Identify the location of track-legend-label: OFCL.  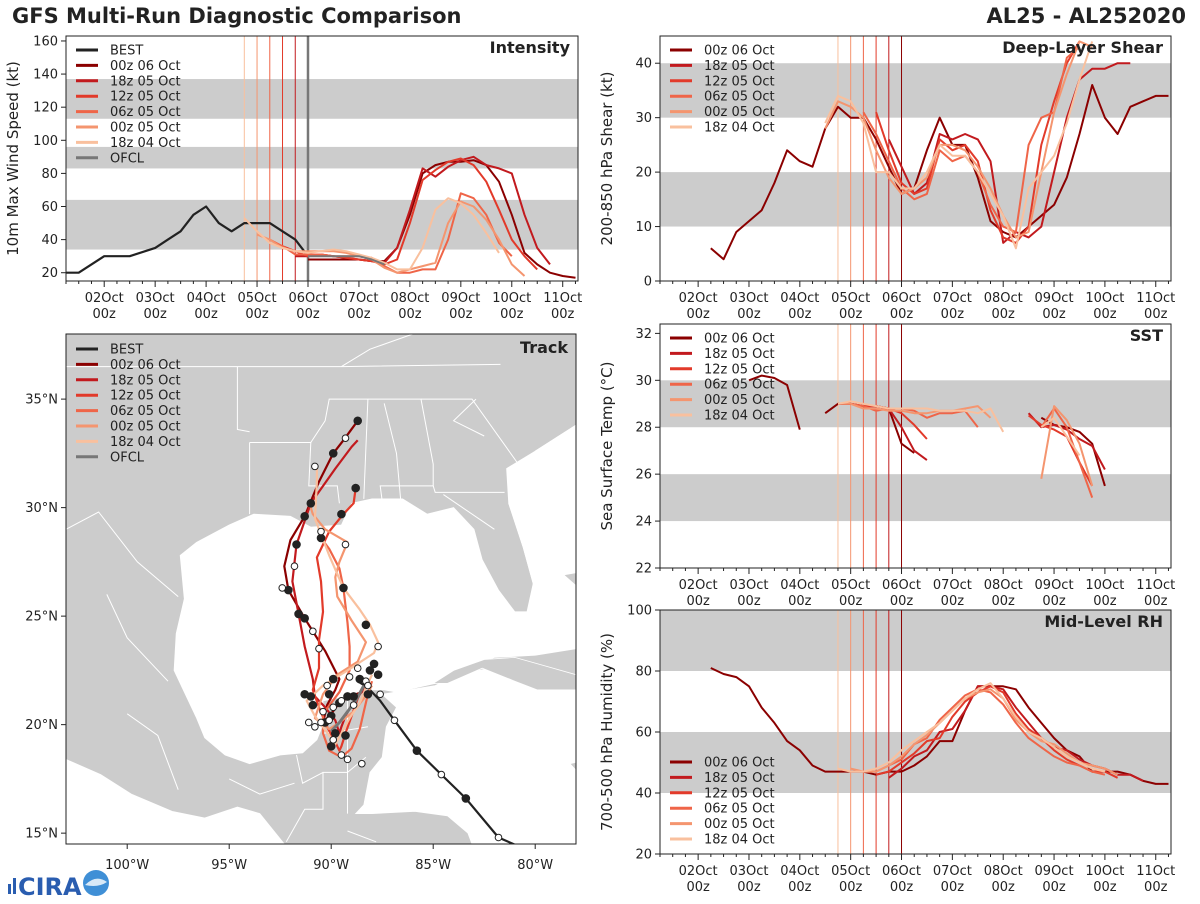
(127, 457).